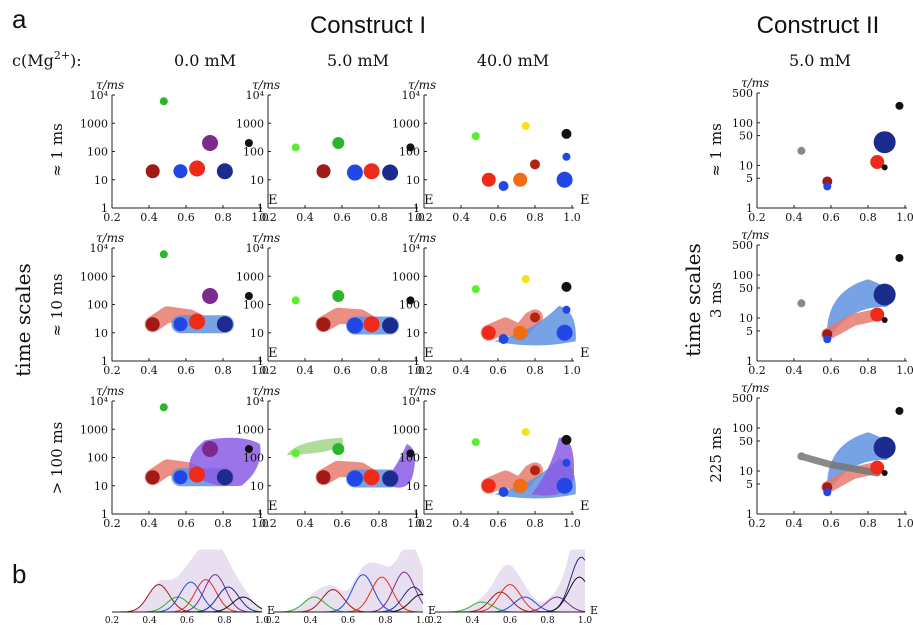 Image resolution: width=913 pixels, height=625 pixels. Describe the element at coordinates (19, 574) in the screenshot. I see `panel-b-label: b` at that location.